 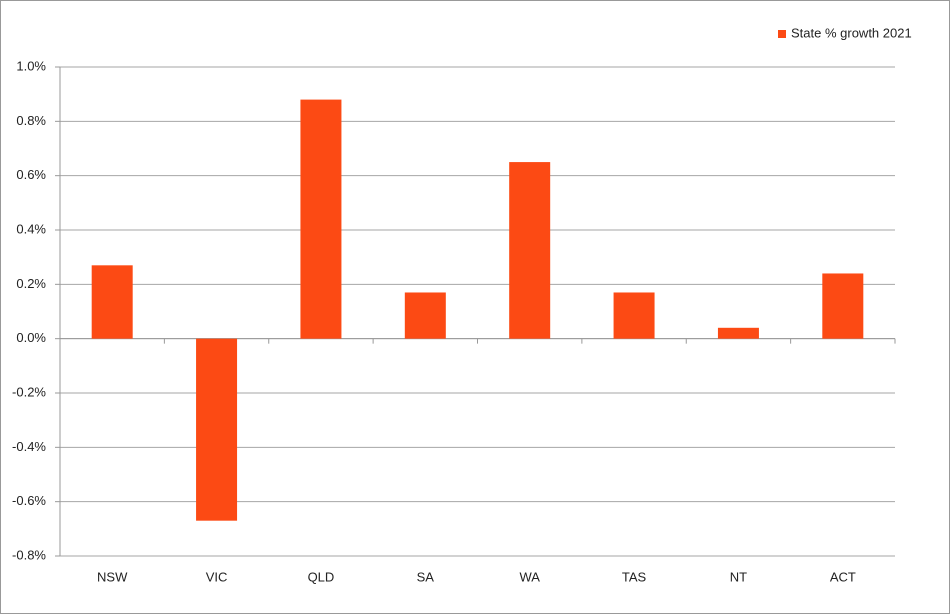 I want to click on x-tick-label: TAS, so click(x=634, y=576).